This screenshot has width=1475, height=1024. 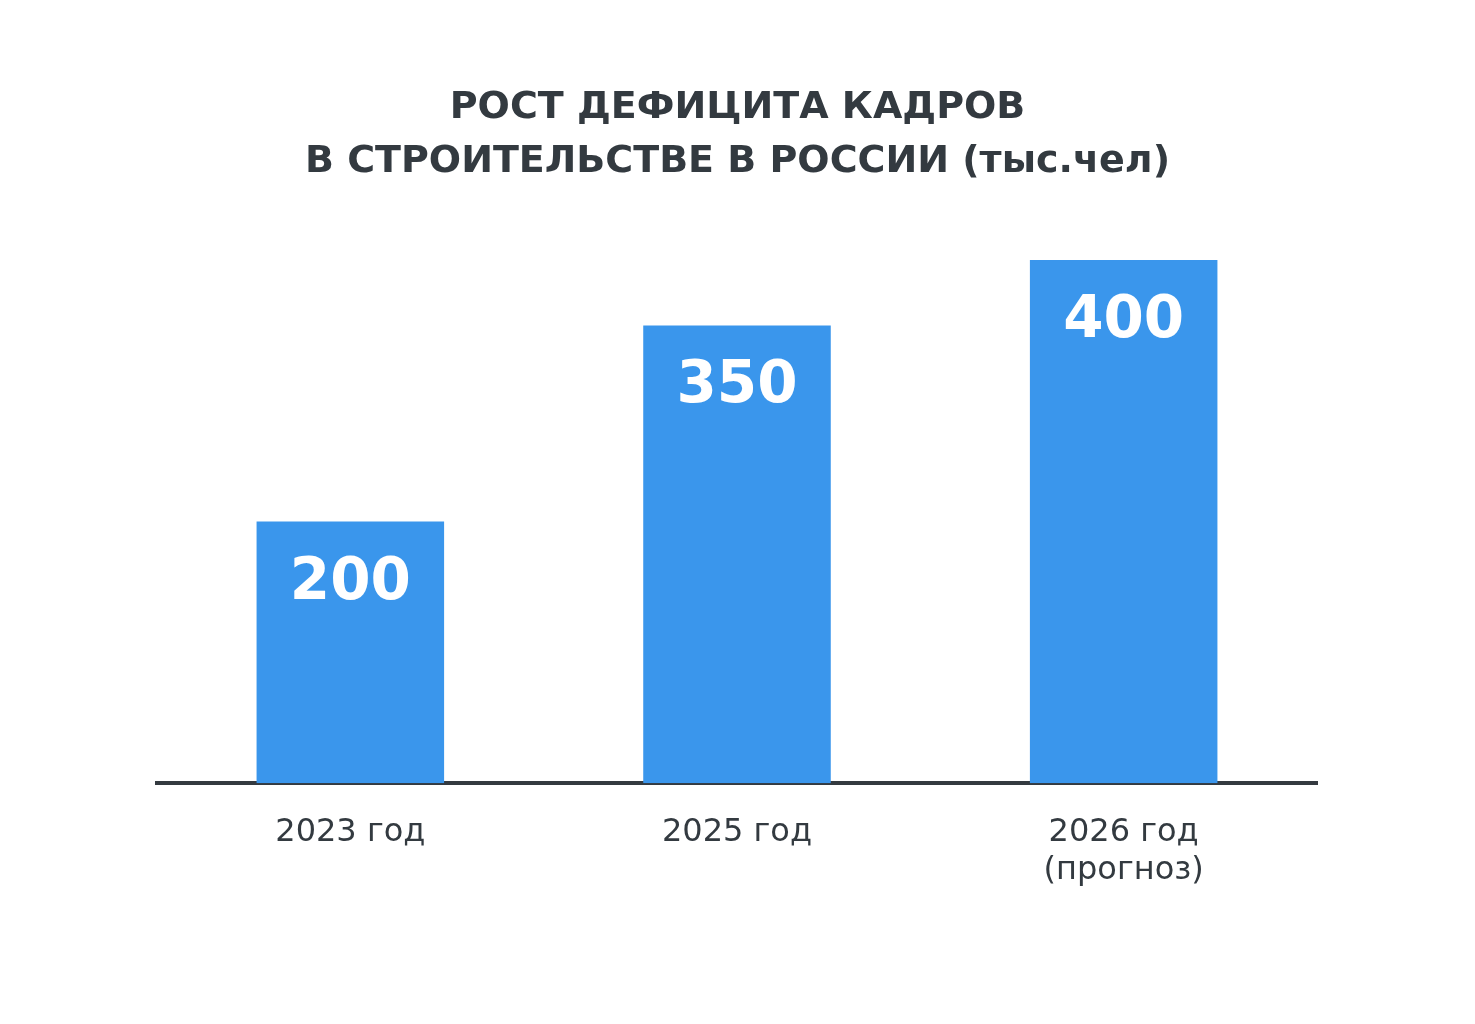 I want to click on x-tick-label: 2023 год, so click(x=350, y=829).